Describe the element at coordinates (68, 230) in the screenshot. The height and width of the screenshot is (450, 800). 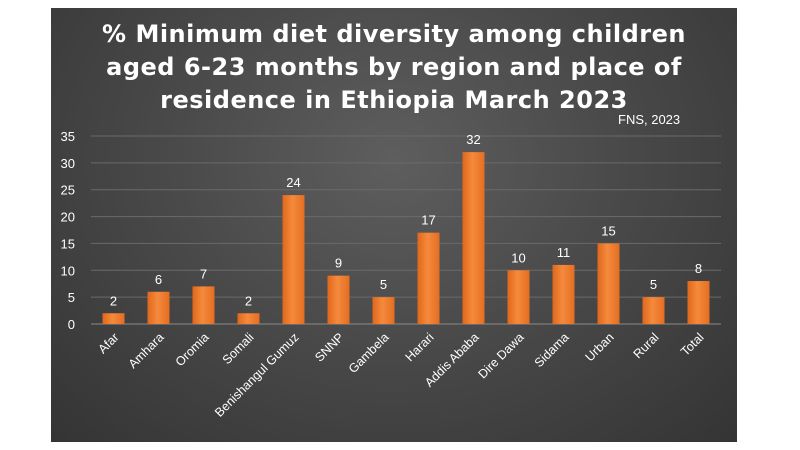
I see `y-axis: 0 5 10 15 20 25 30 35` at that location.